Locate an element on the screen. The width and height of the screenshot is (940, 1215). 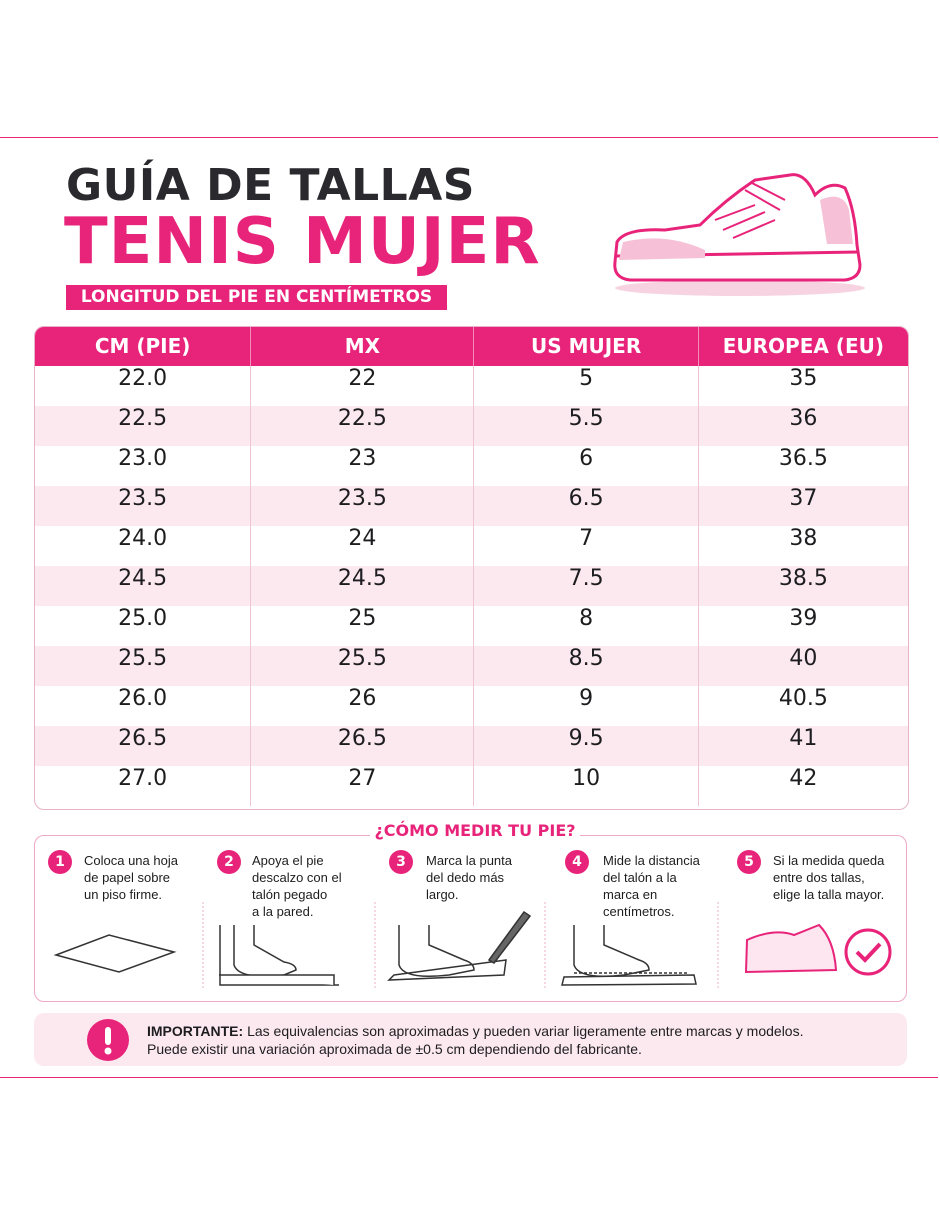
table-row: 26.0 26 9 40.5 is located at coordinates (471, 706).